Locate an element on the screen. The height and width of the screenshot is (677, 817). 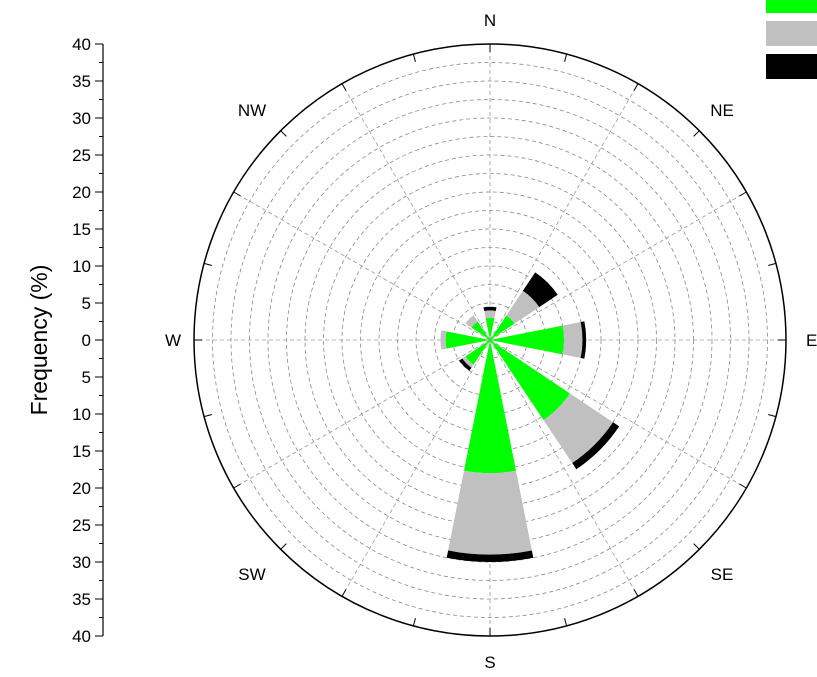
grid-circle is located at coordinates (490, 340).